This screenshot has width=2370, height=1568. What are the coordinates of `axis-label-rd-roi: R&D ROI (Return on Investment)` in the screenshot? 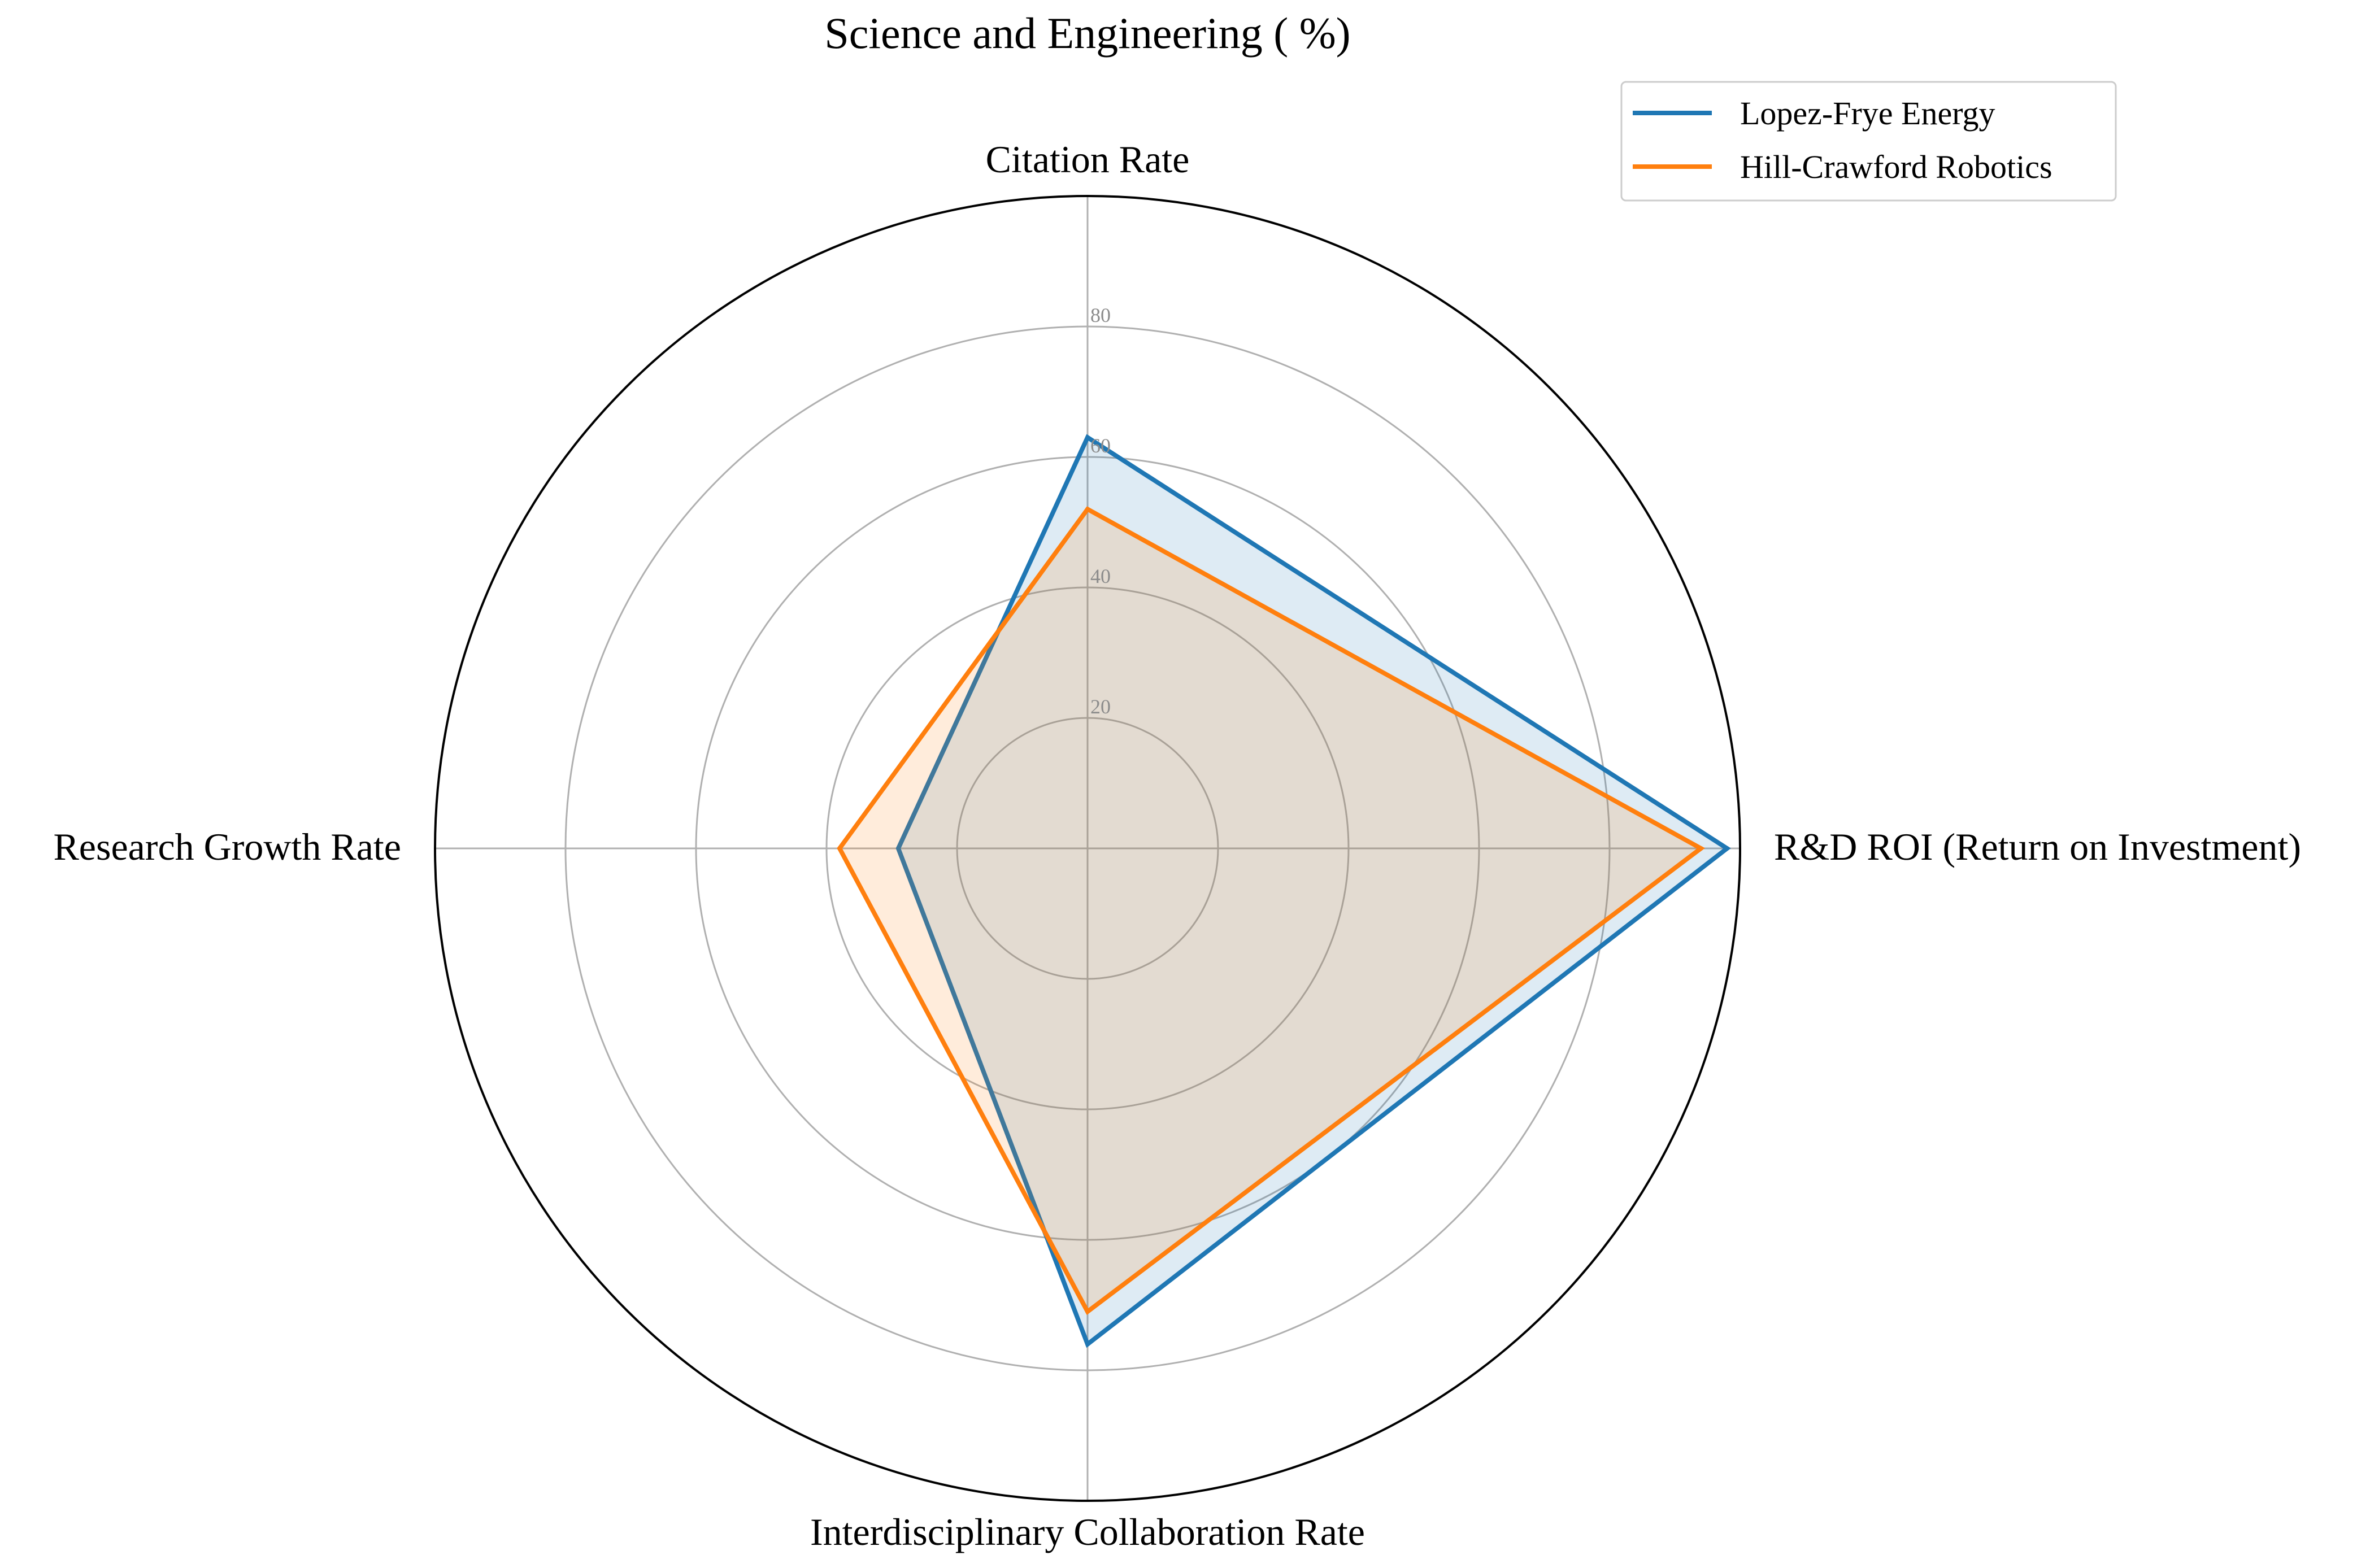 It's located at (2038, 847).